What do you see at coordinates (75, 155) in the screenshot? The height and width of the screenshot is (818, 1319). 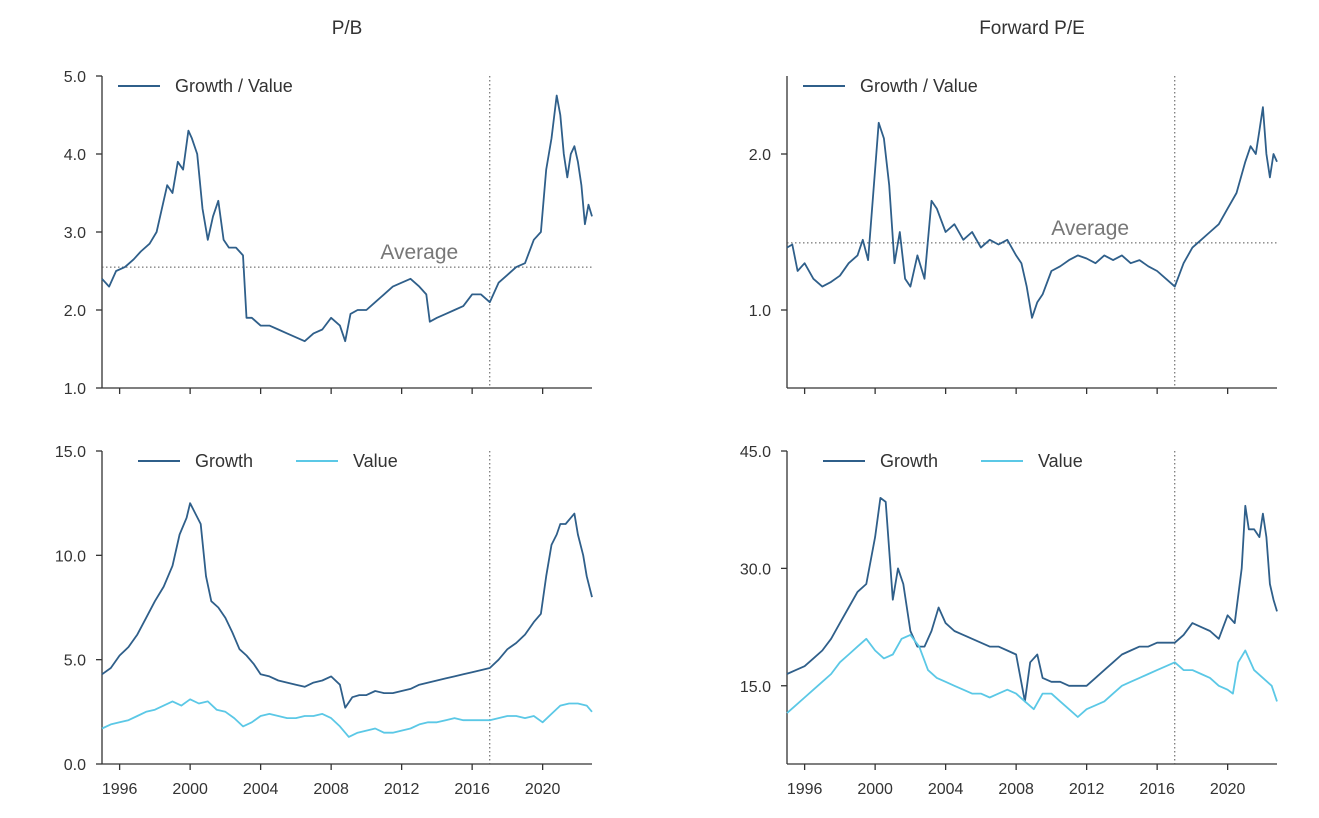 I see `y-tick-label: 4.0` at bounding box center [75, 155].